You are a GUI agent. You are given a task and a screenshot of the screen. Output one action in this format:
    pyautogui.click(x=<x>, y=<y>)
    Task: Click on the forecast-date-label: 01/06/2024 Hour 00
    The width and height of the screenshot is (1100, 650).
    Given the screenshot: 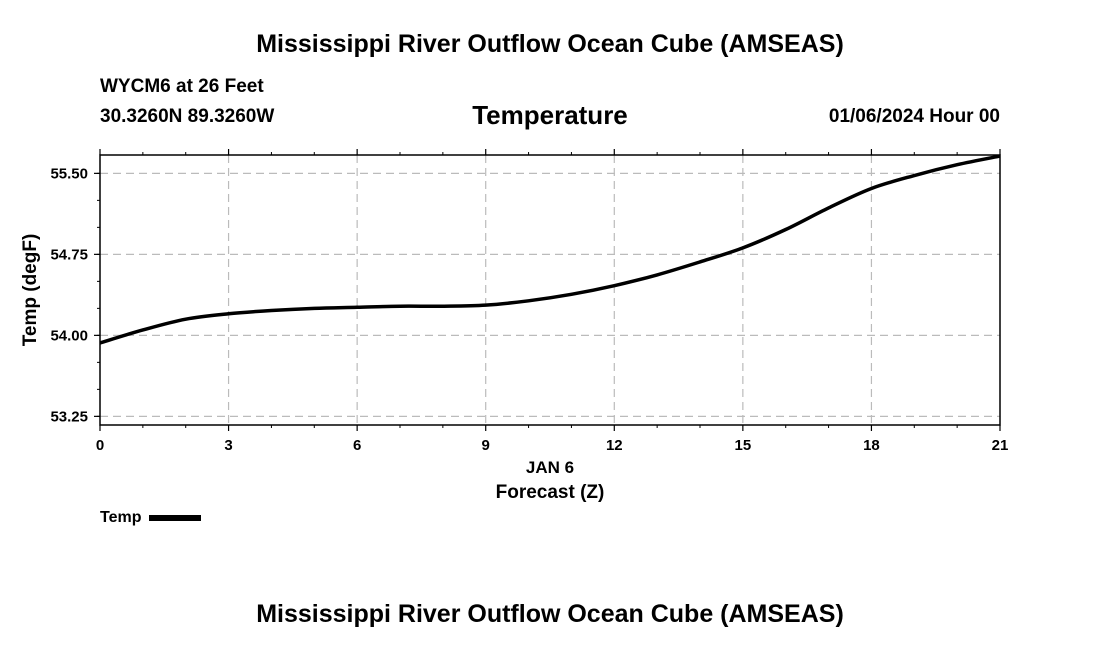 What is the action you would take?
    pyautogui.click(x=914, y=116)
    